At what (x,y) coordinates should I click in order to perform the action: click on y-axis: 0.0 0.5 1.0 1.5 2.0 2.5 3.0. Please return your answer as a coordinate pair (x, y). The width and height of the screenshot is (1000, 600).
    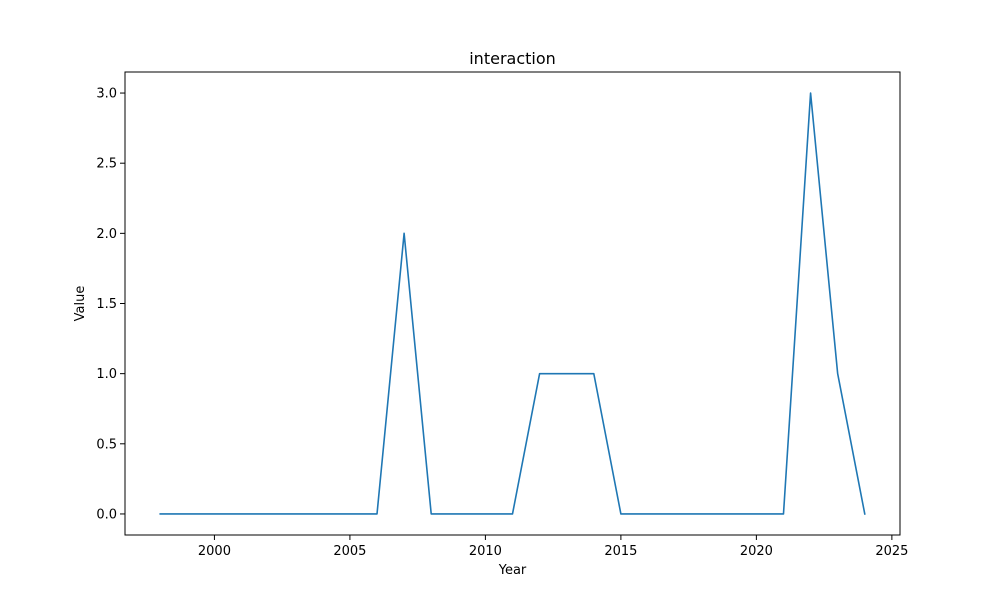
    Looking at the image, I should click on (110, 304).